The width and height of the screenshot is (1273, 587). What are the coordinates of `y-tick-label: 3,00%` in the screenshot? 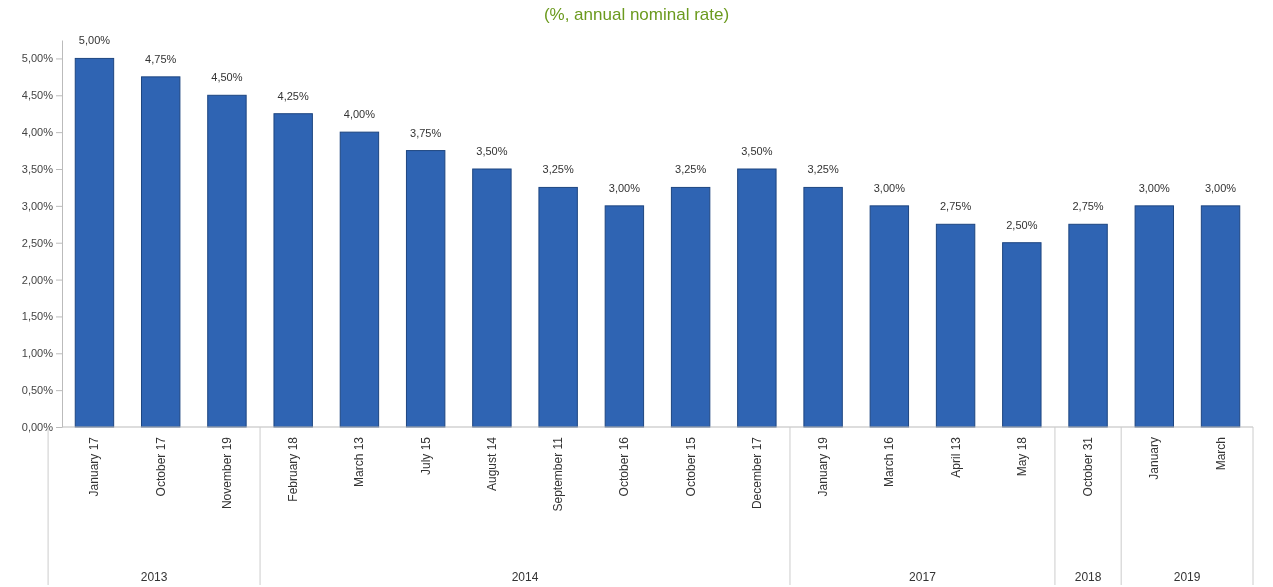 It's located at (37, 205).